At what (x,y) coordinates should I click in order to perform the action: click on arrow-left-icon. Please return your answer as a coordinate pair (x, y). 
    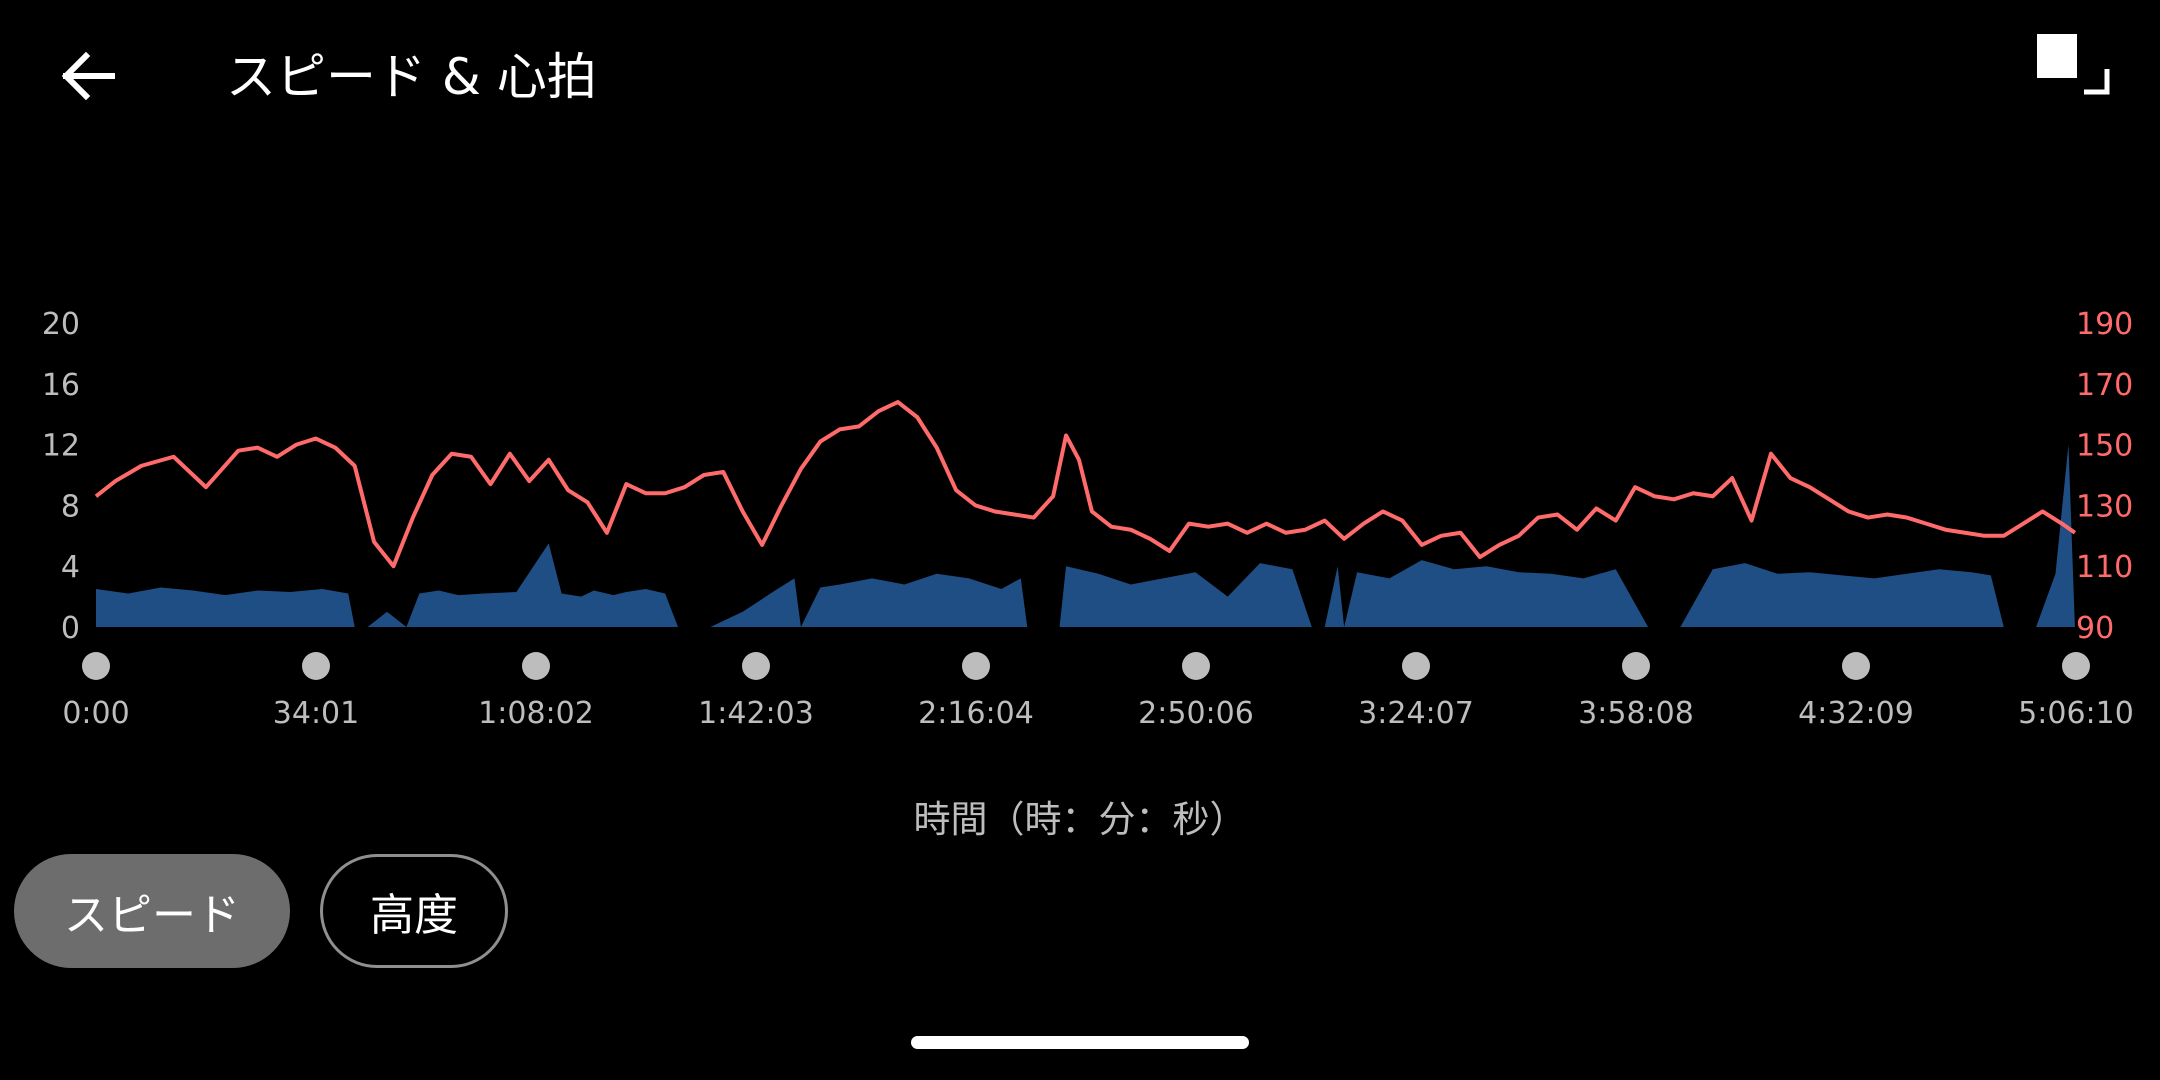
    Looking at the image, I should click on (88, 76).